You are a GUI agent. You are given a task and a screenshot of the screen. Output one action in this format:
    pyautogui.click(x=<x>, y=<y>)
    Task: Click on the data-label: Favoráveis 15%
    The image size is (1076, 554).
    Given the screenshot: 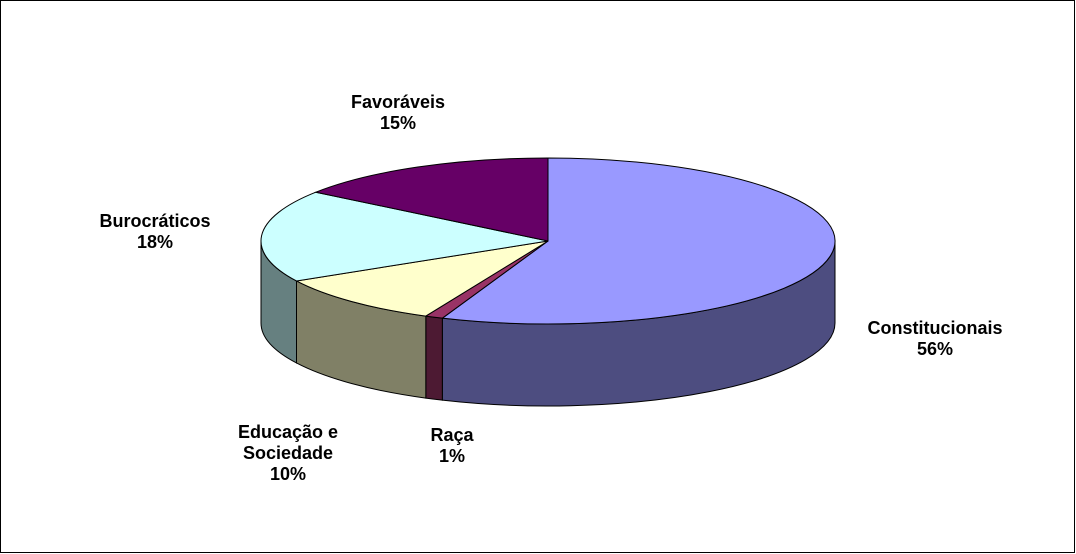 What is the action you would take?
    pyautogui.click(x=398, y=113)
    